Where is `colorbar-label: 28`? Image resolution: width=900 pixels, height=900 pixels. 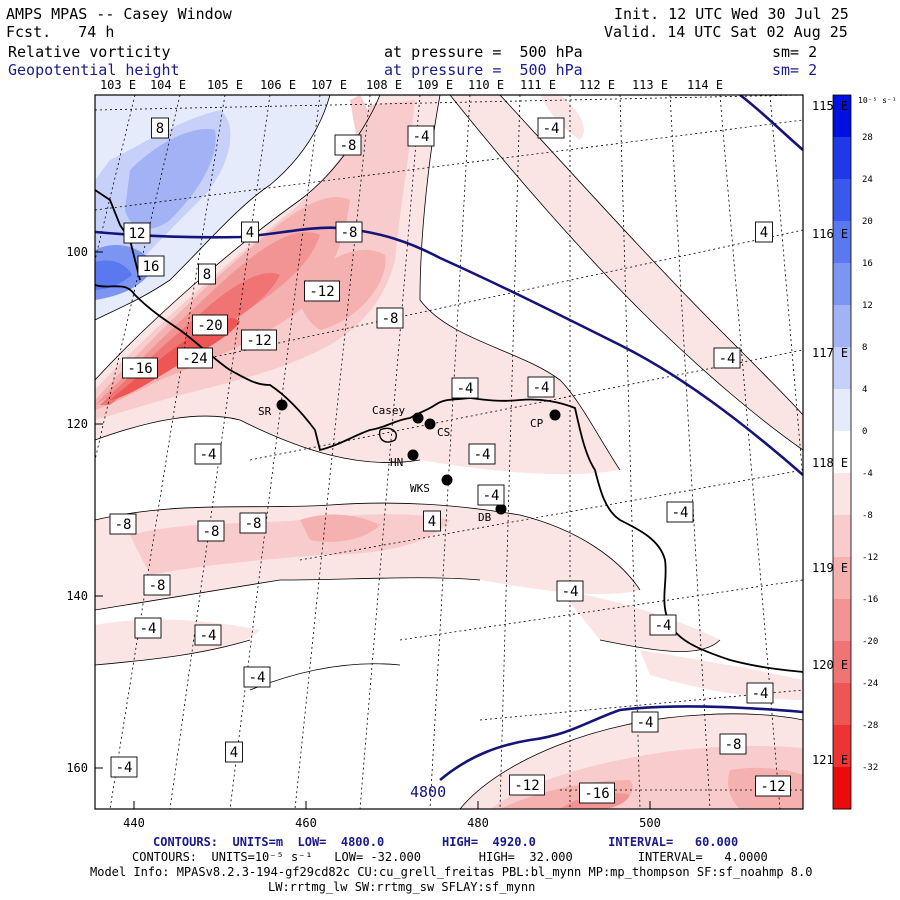 colorbar-label: 28 is located at coordinates (867, 138).